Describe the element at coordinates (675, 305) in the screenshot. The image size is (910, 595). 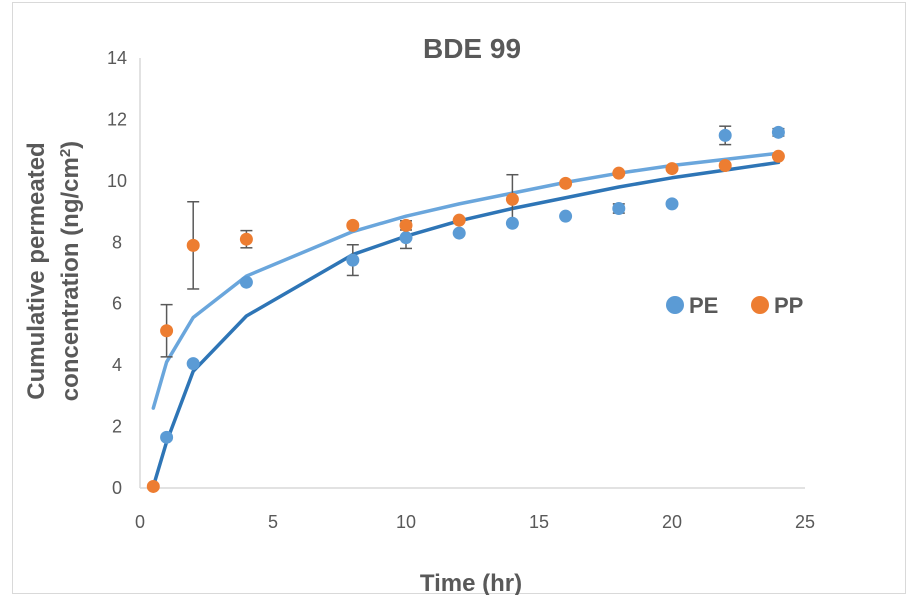
I see `legend-pe-marker` at that location.